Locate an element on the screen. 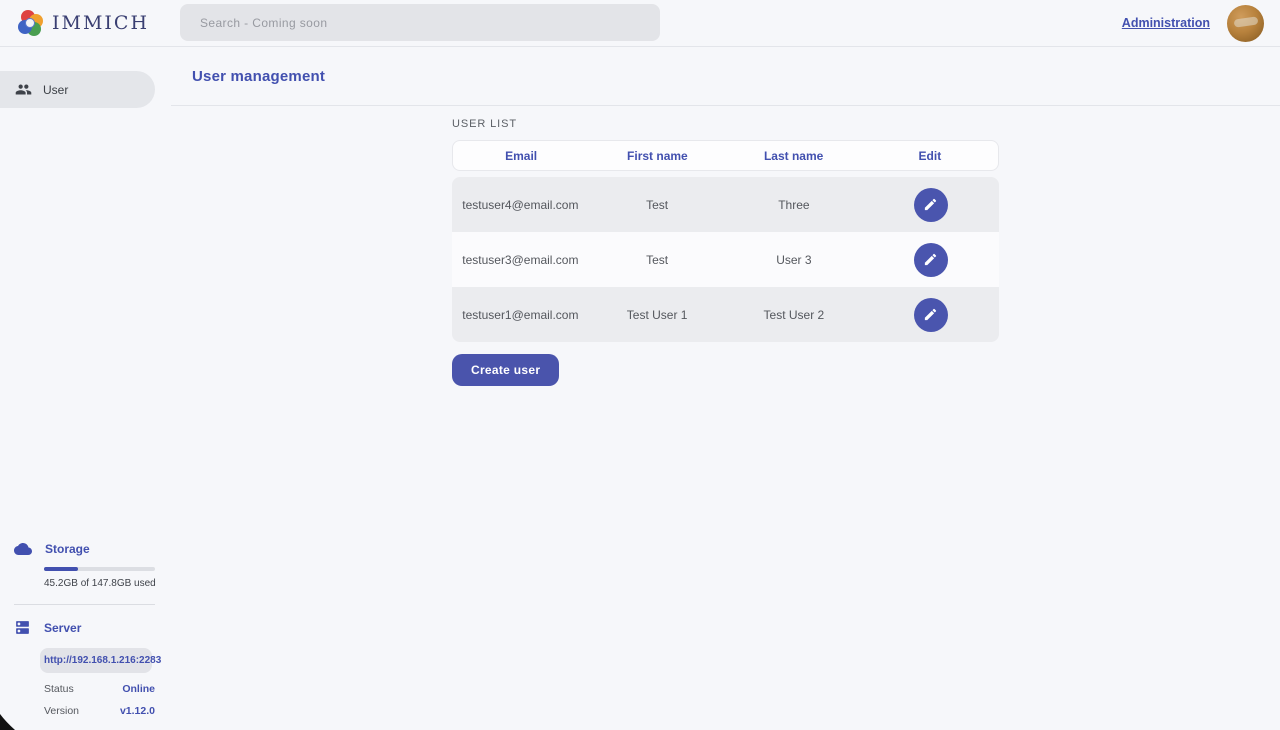 The image size is (1280, 730). mouse-cursor is located at coordinates (7, 722).